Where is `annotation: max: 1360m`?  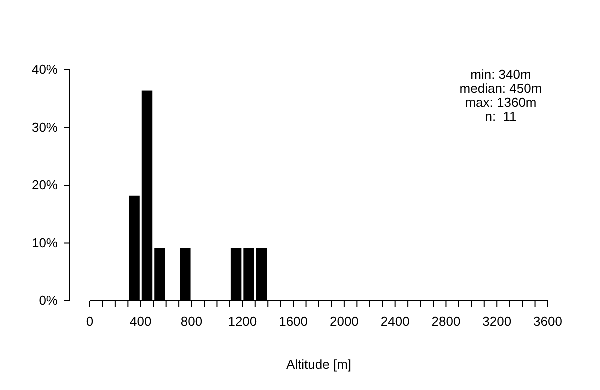 annotation: max: 1360m is located at coordinates (501, 102).